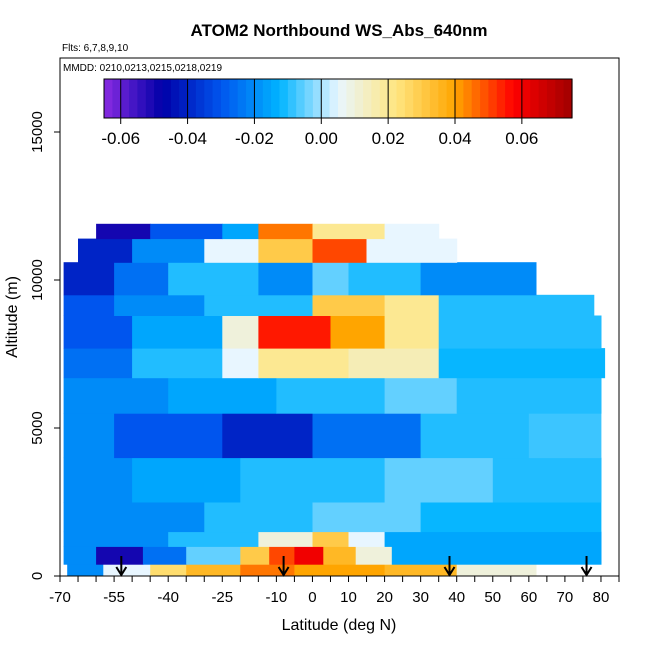 This screenshot has height=650, width=650. I want to click on x-tick-label: 80, so click(601, 597).